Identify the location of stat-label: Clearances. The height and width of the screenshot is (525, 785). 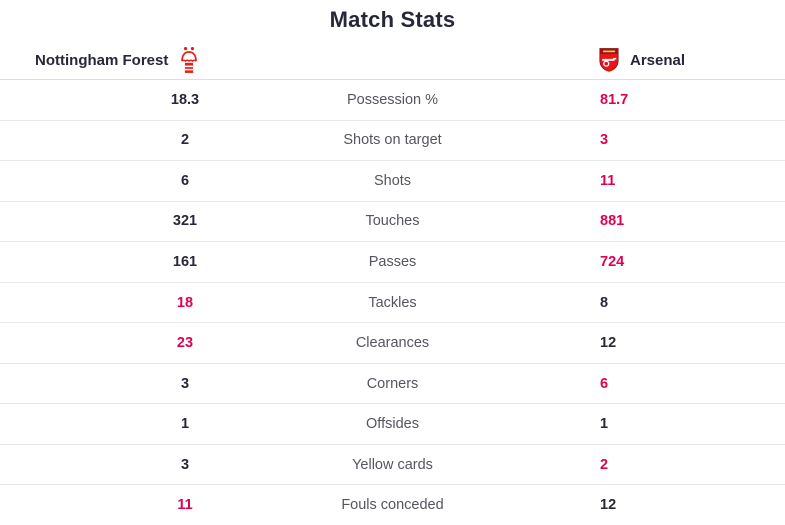
(392, 343).